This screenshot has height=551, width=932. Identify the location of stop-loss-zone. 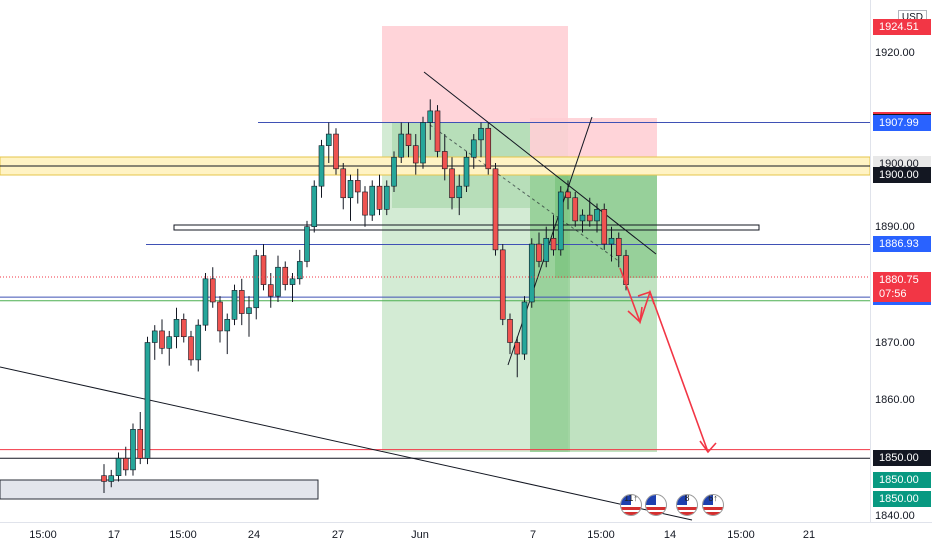
(475, 74).